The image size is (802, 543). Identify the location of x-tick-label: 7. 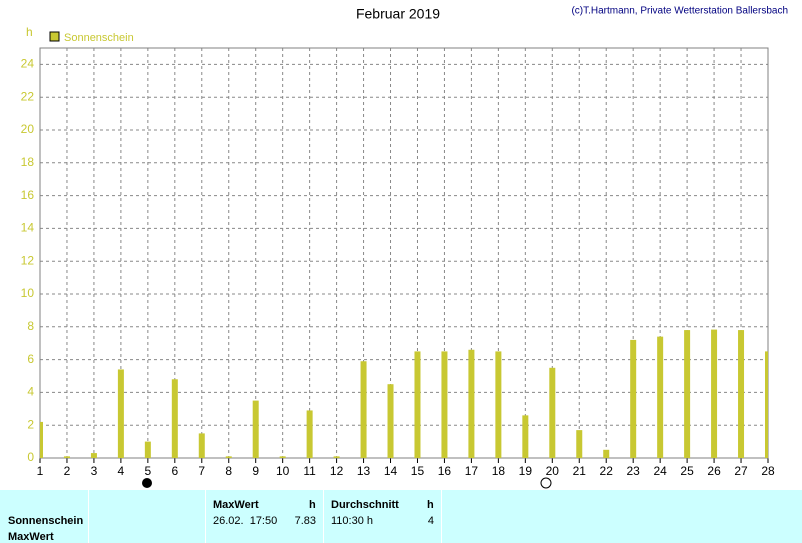
(201, 471).